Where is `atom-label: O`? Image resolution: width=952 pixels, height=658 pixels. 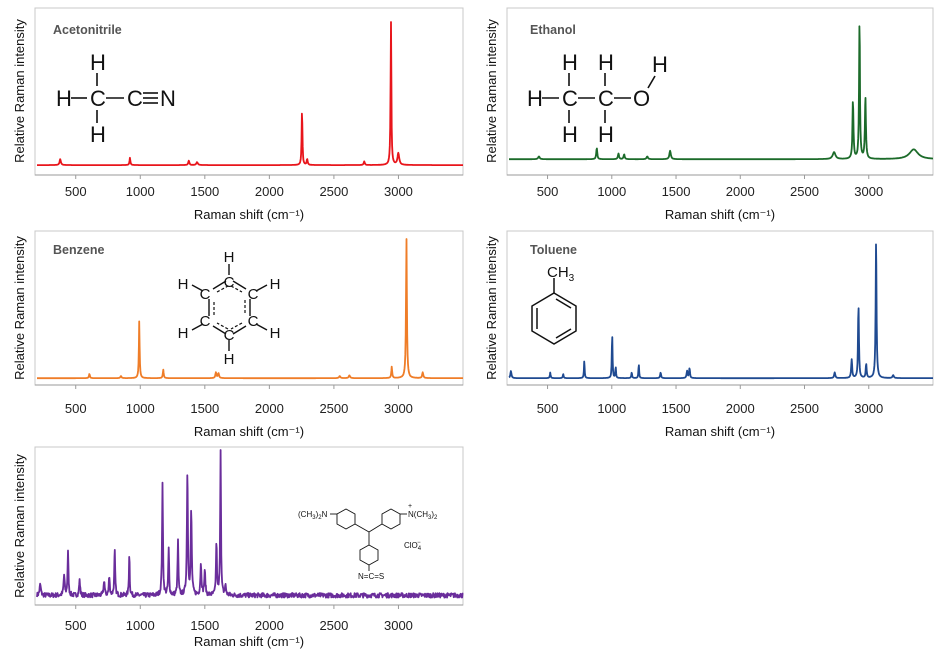 atom-label: O is located at coordinates (641, 98).